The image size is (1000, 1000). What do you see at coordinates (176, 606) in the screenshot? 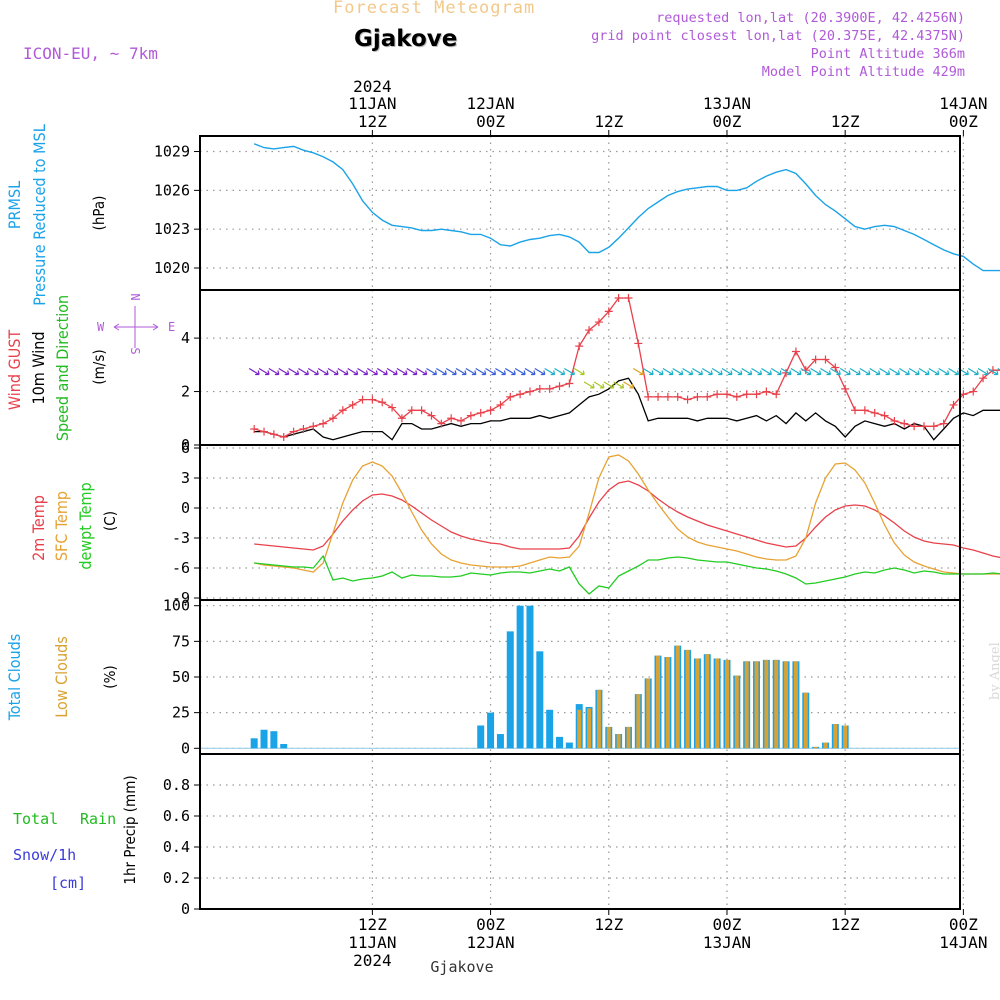
I see `y-tick-label: 100` at bounding box center [176, 606].